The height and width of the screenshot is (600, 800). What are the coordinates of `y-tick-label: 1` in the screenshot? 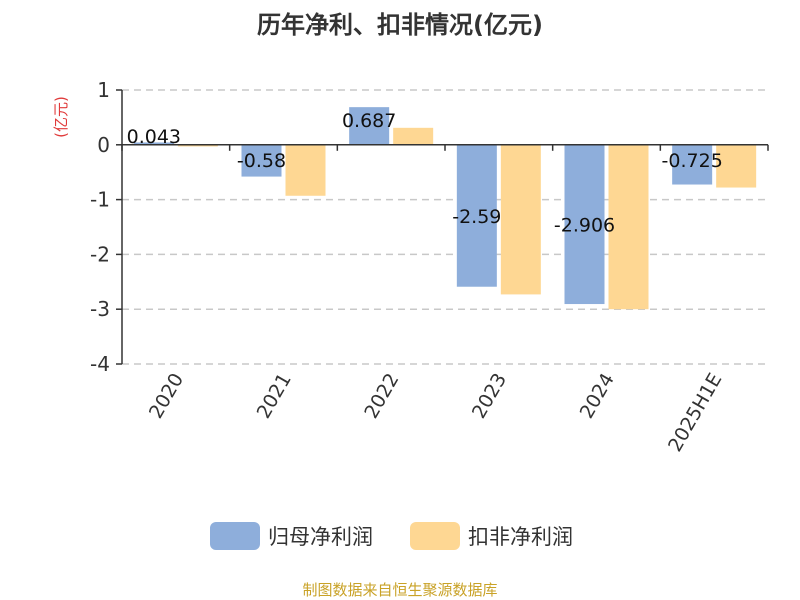 It's located at (103, 90).